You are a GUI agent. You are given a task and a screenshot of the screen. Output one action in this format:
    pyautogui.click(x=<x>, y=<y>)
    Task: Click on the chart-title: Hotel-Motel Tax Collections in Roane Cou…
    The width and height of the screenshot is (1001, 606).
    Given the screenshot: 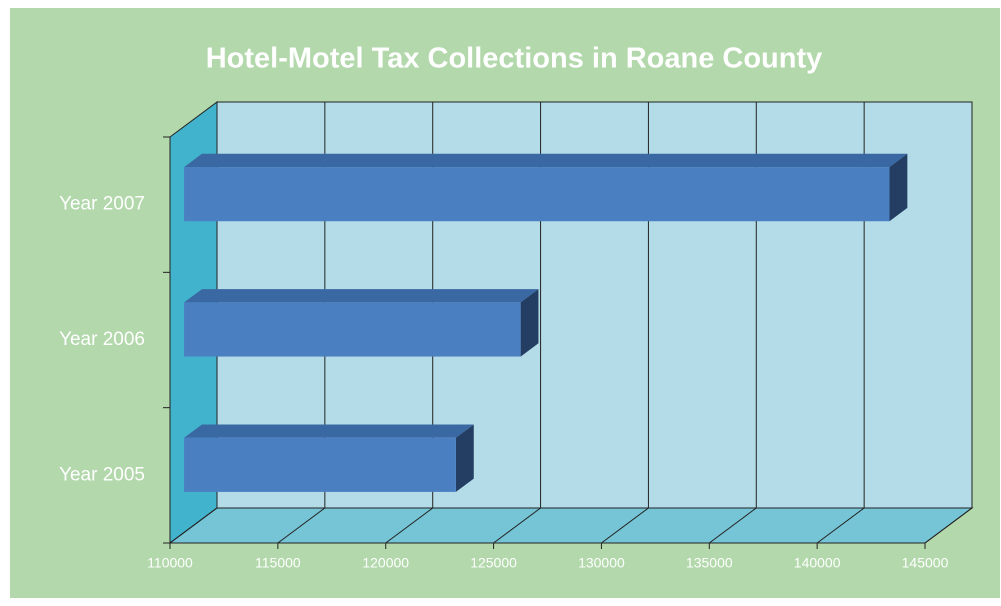 What is the action you would take?
    pyautogui.click(x=514, y=59)
    